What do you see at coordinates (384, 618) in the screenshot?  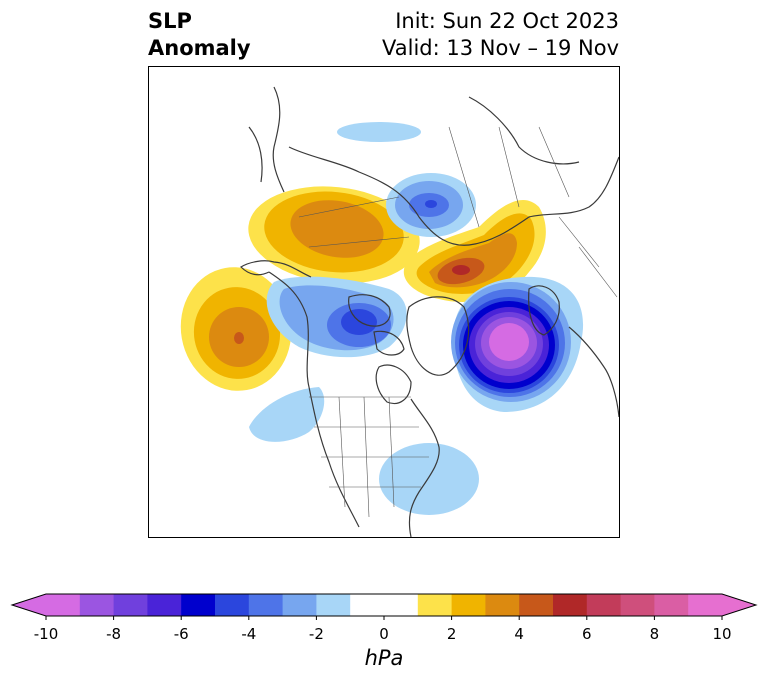 I see `colorbar-ticks` at bounding box center [384, 618].